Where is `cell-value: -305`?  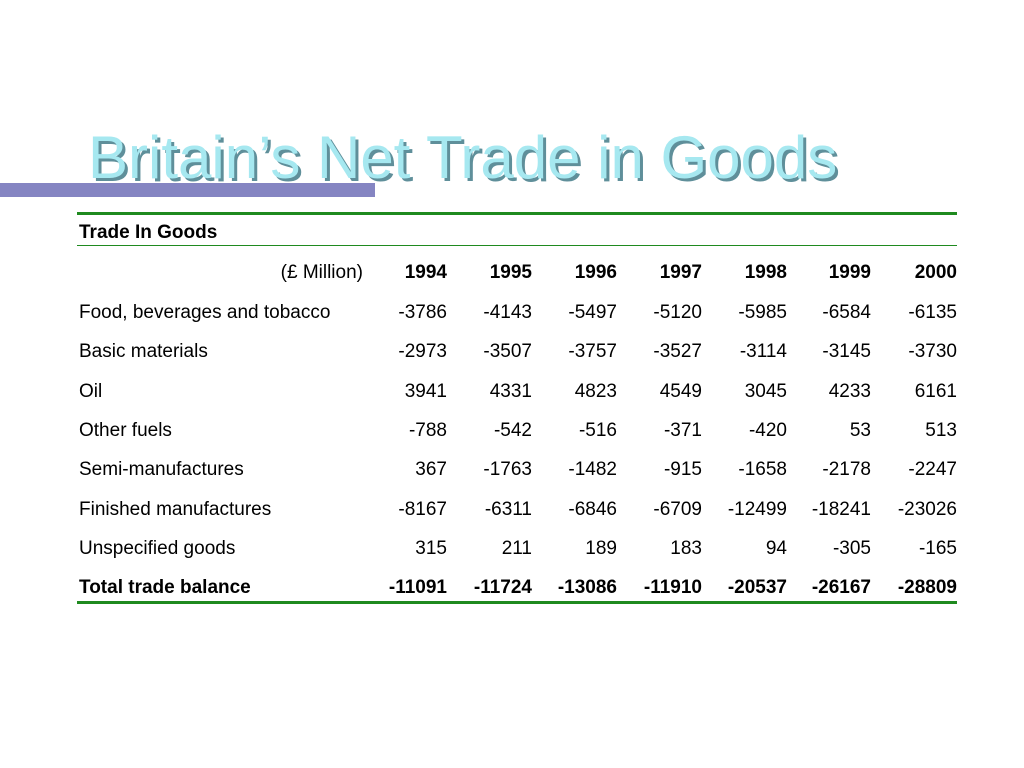 cell-value: -305 is located at coordinates (851, 548).